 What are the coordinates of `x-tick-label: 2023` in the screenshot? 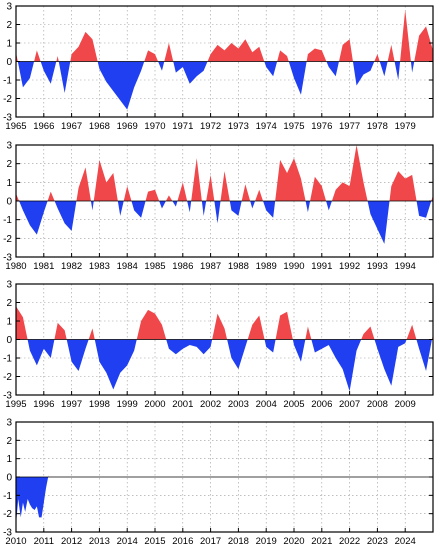 It's located at (377, 541).